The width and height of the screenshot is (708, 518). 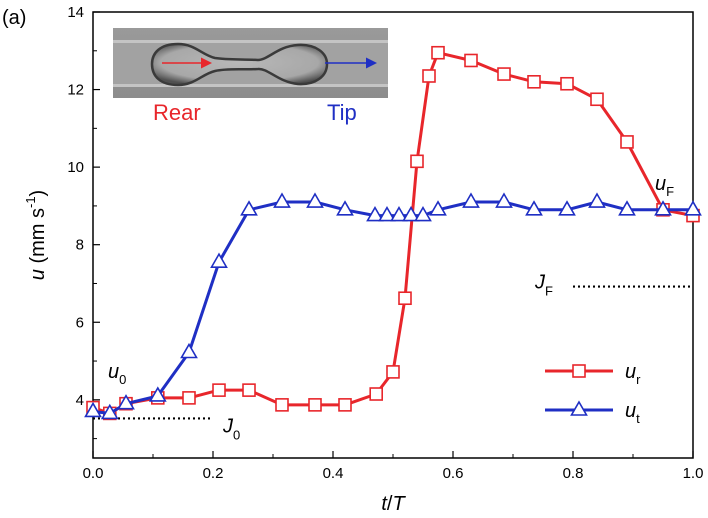 I want to click on legend-item-ur: ur, so click(x=593, y=374).